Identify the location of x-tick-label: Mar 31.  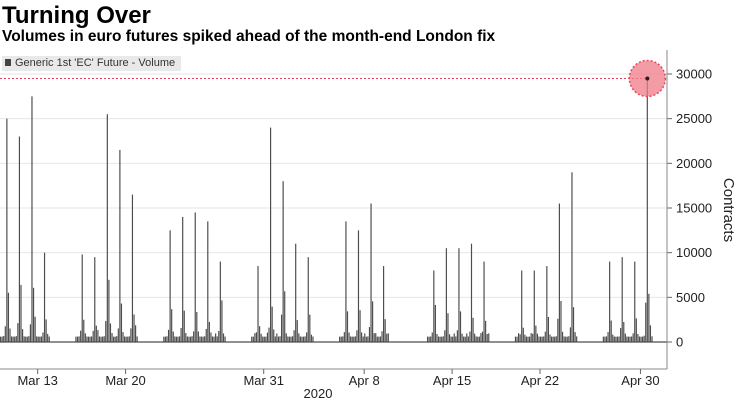
(263, 380).